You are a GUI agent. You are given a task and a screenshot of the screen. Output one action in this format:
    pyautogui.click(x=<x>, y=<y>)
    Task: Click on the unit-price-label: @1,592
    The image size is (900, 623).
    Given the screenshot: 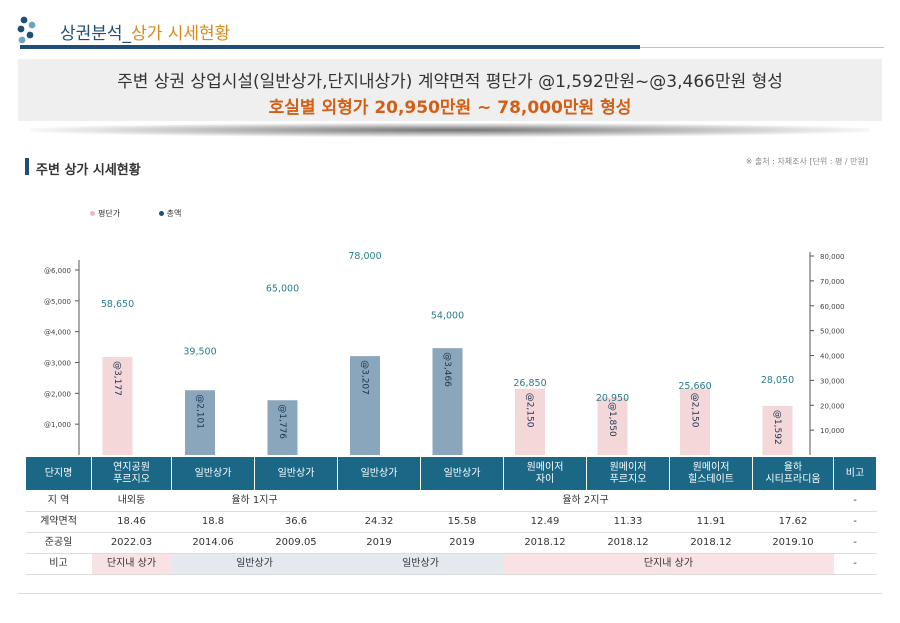 What is the action you would take?
    pyautogui.click(x=777, y=427)
    